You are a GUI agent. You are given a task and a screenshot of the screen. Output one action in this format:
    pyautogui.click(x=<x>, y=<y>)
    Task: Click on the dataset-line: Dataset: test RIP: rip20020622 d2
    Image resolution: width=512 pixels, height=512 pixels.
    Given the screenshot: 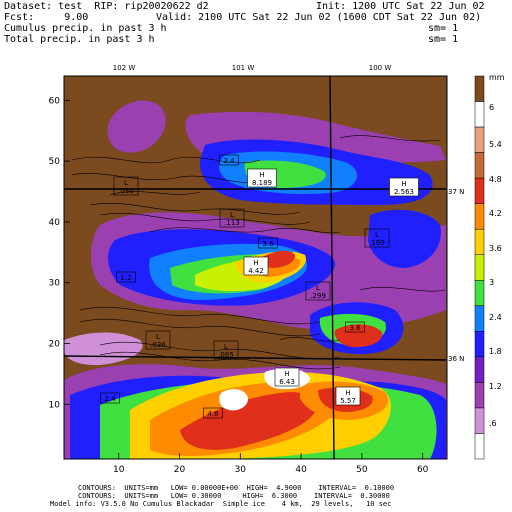 What is the action you would take?
    pyautogui.click(x=106, y=6)
    